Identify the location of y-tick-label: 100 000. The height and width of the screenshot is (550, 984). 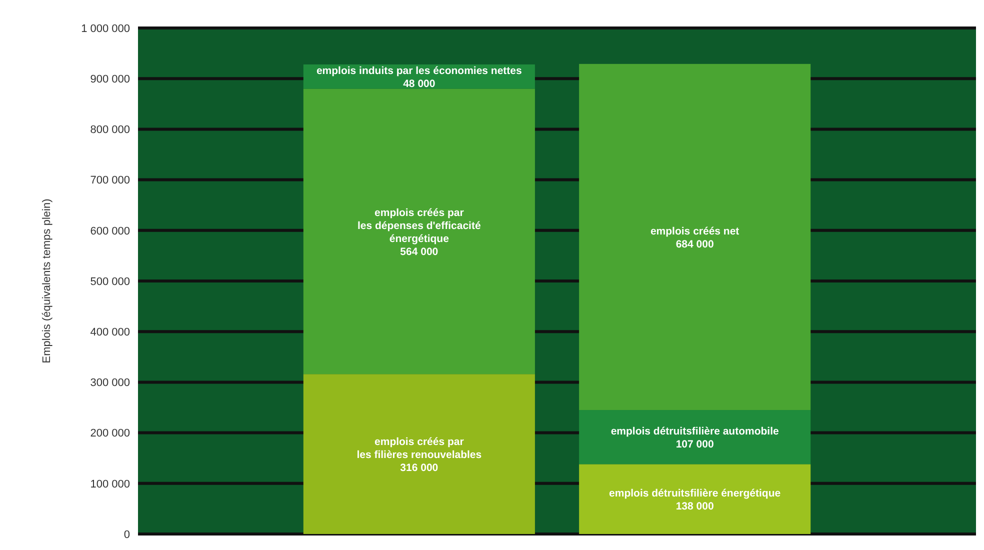
(110, 484).